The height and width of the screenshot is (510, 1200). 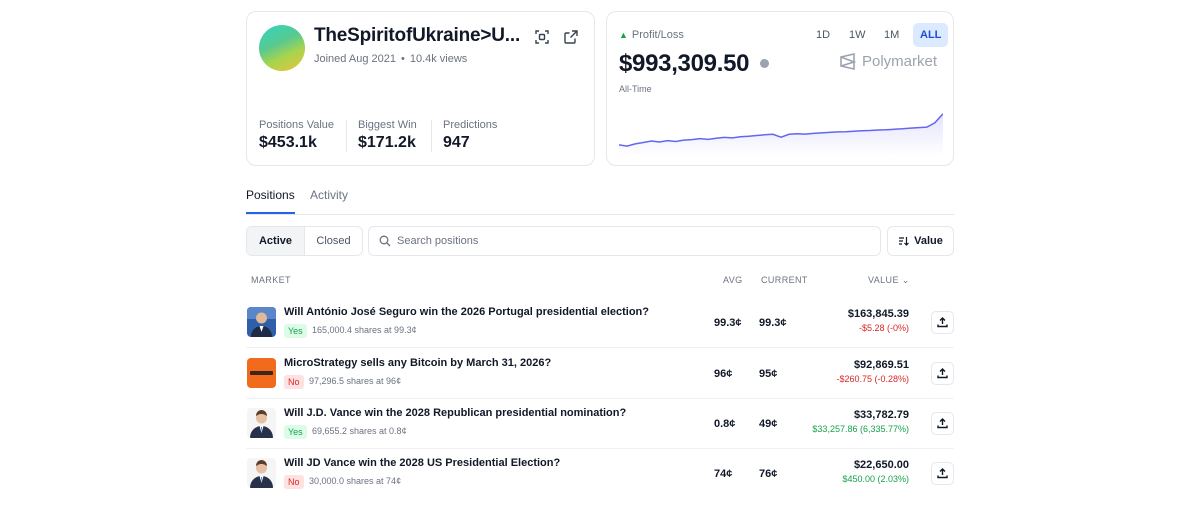 I want to click on position-value: $33,782.79, so click(x=881, y=415).